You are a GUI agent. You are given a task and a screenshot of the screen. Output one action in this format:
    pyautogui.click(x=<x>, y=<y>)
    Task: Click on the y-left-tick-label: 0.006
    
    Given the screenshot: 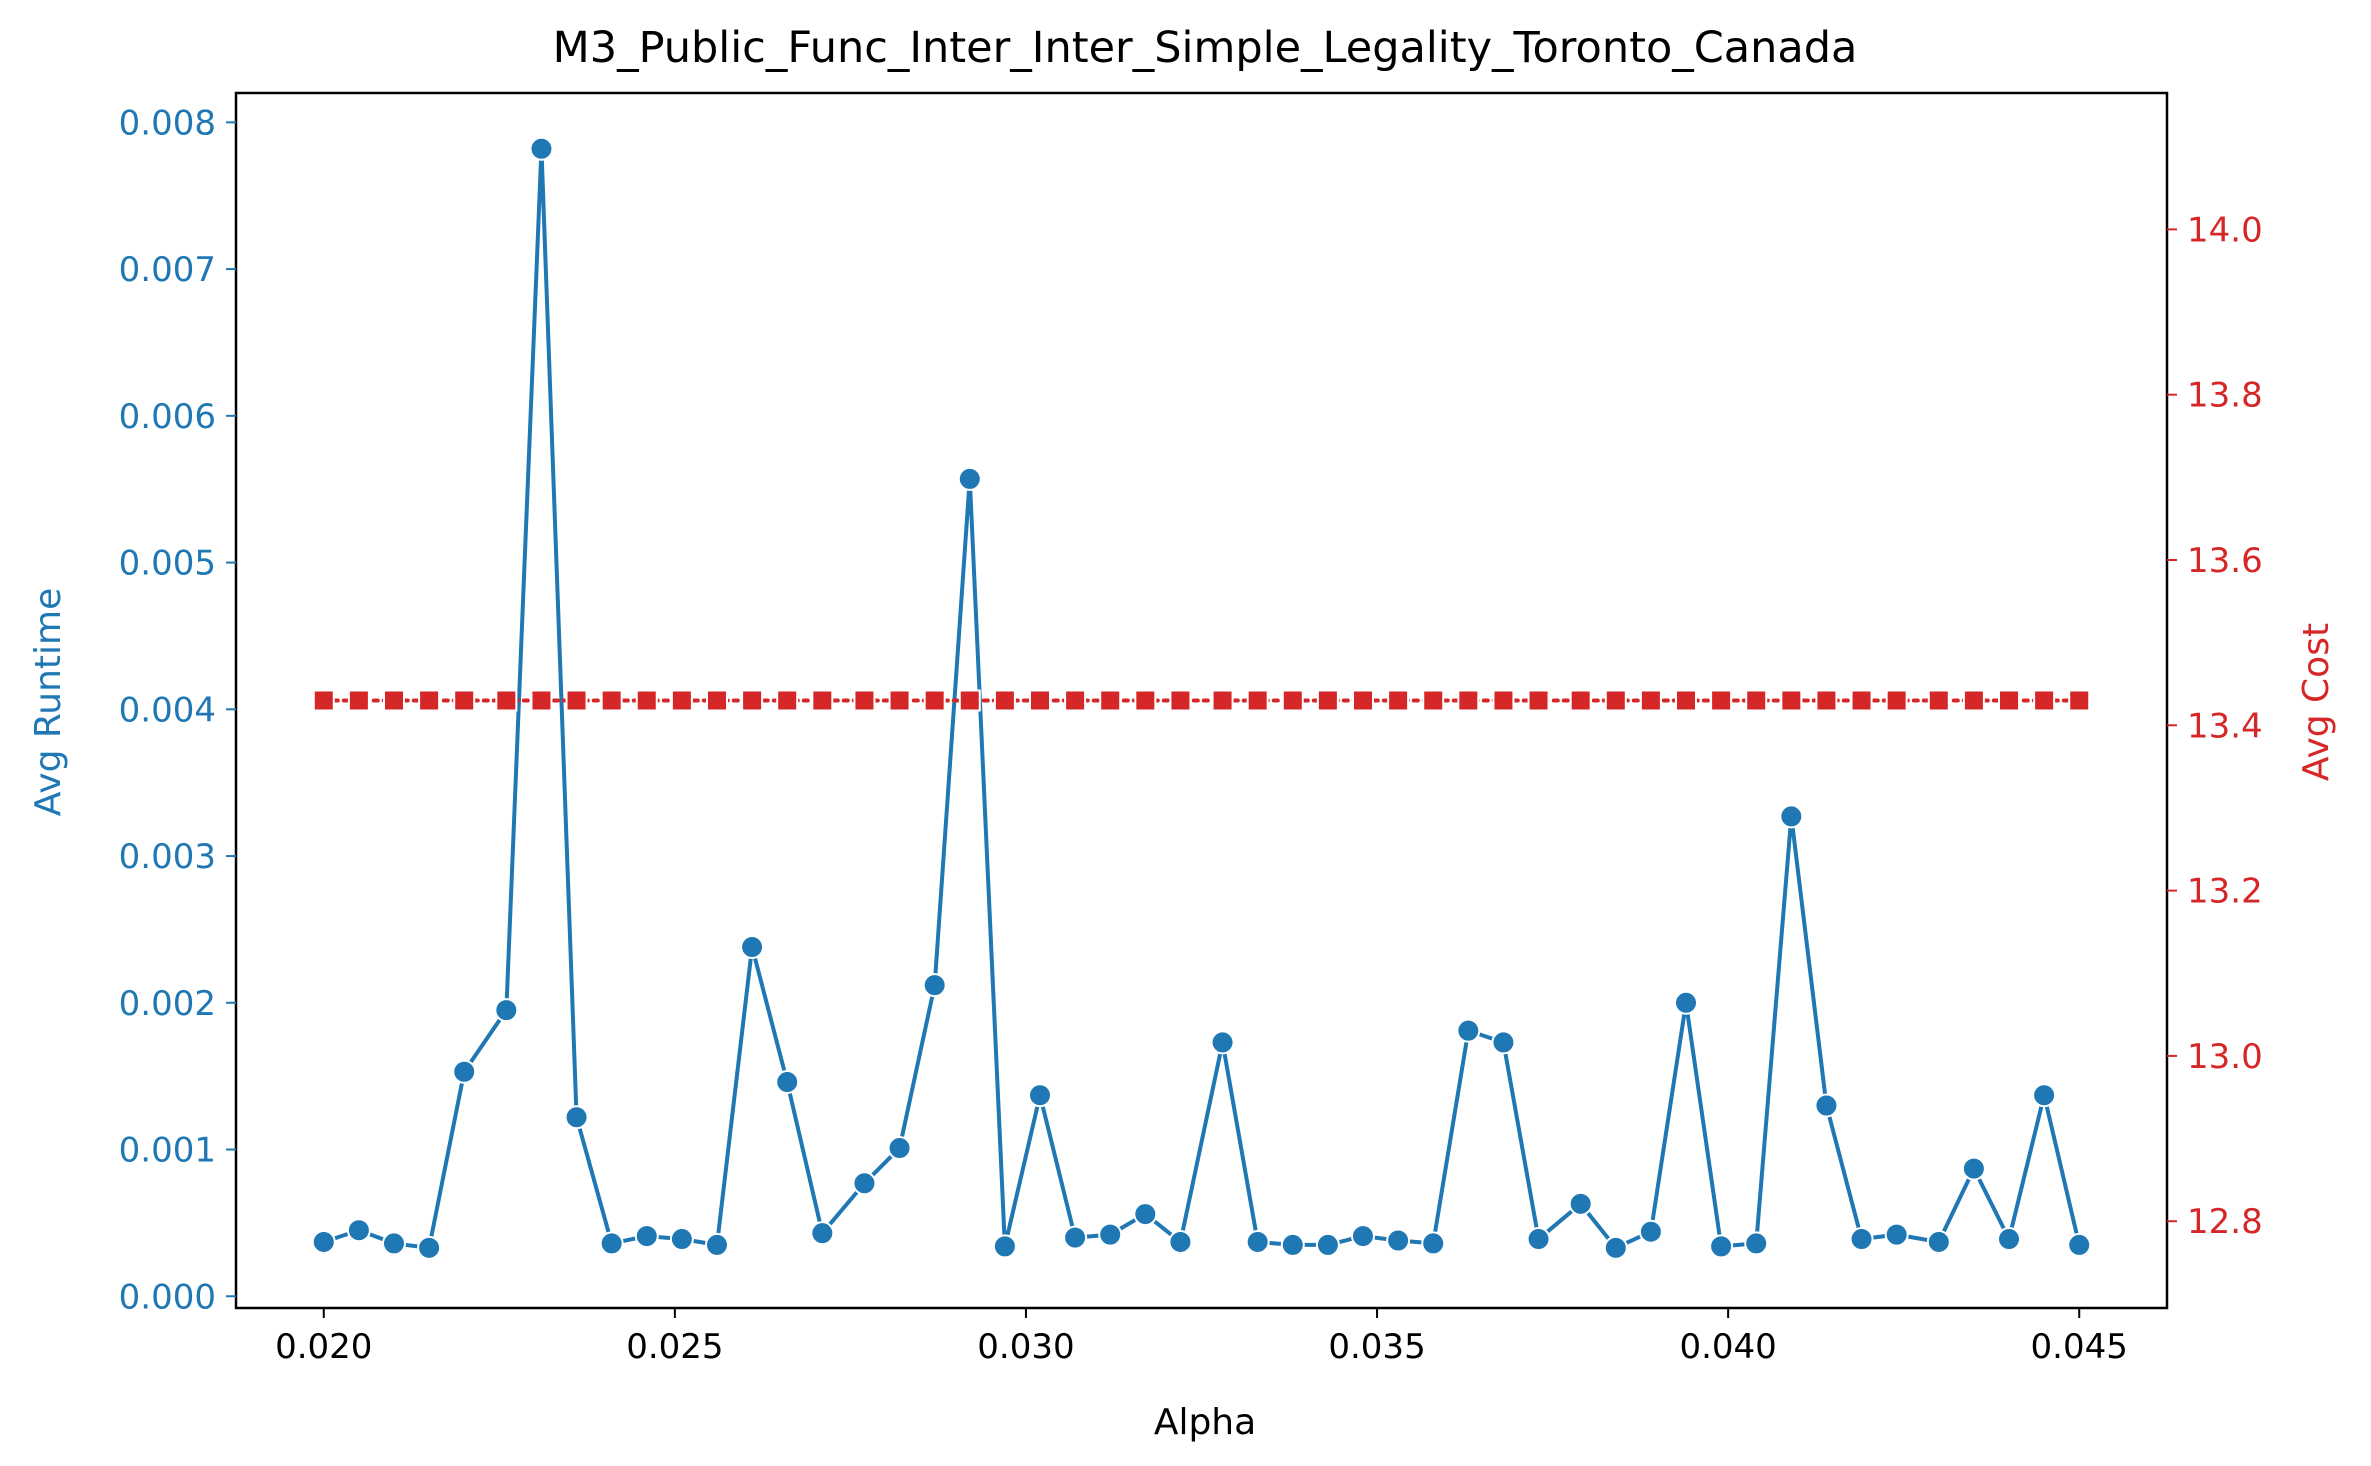 What is the action you would take?
    pyautogui.click(x=167, y=417)
    